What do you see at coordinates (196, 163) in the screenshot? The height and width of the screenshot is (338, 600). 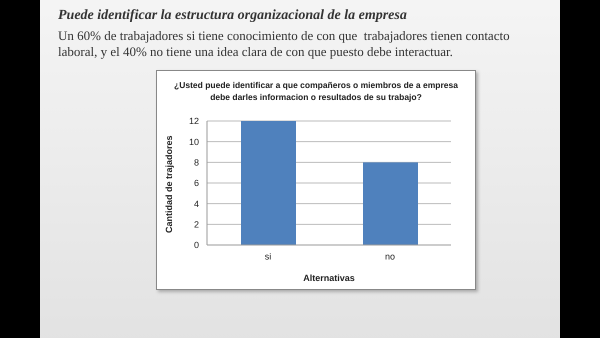 I see `y-tick-label: 8` at bounding box center [196, 163].